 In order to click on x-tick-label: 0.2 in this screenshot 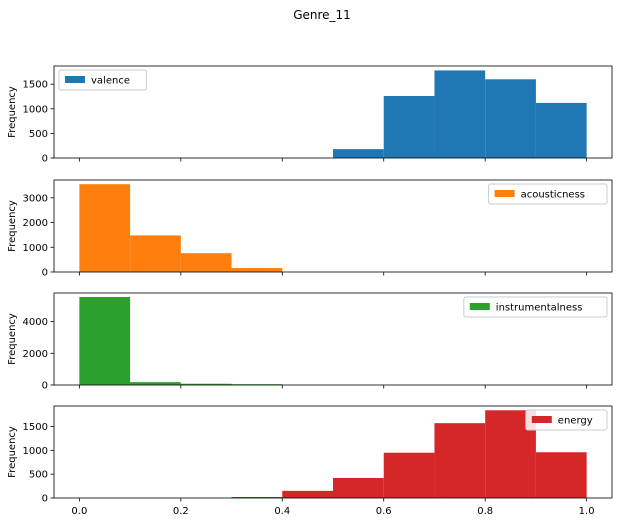, I will do `click(181, 511)`.